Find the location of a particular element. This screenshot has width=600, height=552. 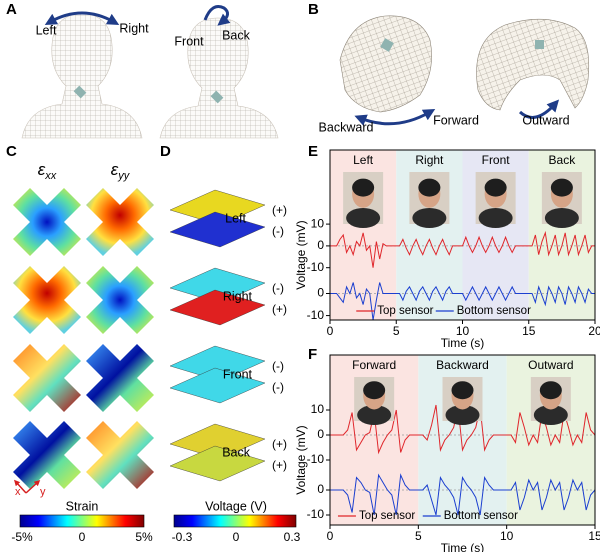

panel-label: D is located at coordinates (165, 151).